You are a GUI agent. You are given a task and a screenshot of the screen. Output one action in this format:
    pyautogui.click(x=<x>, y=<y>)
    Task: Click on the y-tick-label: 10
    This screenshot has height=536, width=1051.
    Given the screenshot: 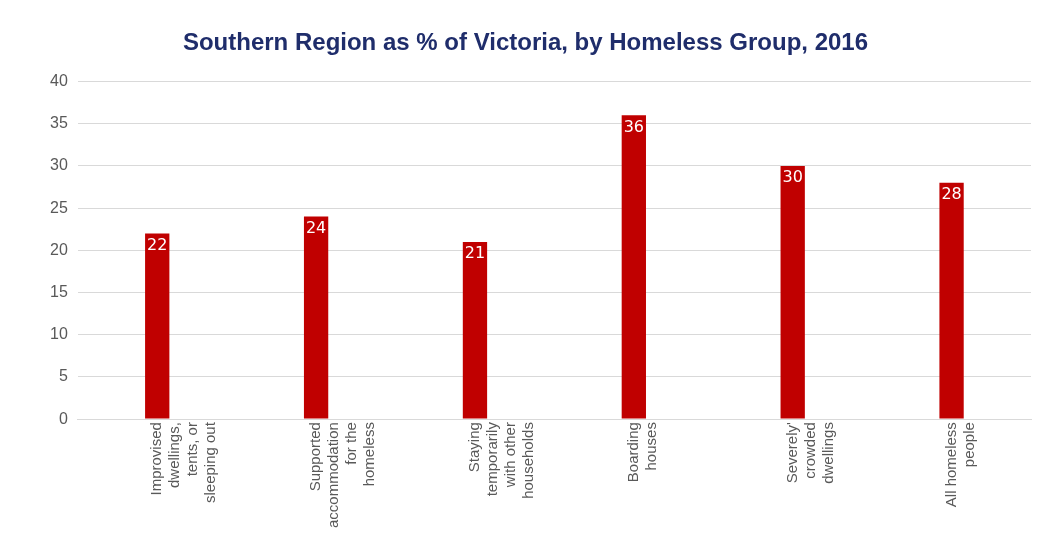 What is the action you would take?
    pyautogui.click(x=59, y=334)
    